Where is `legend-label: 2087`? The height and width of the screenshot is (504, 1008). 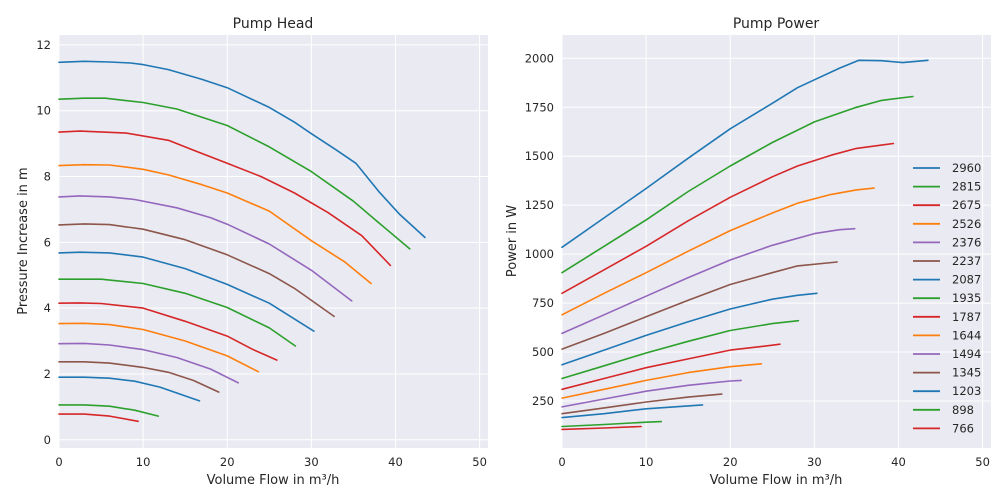 legend-label: 2087 is located at coordinates (966, 280).